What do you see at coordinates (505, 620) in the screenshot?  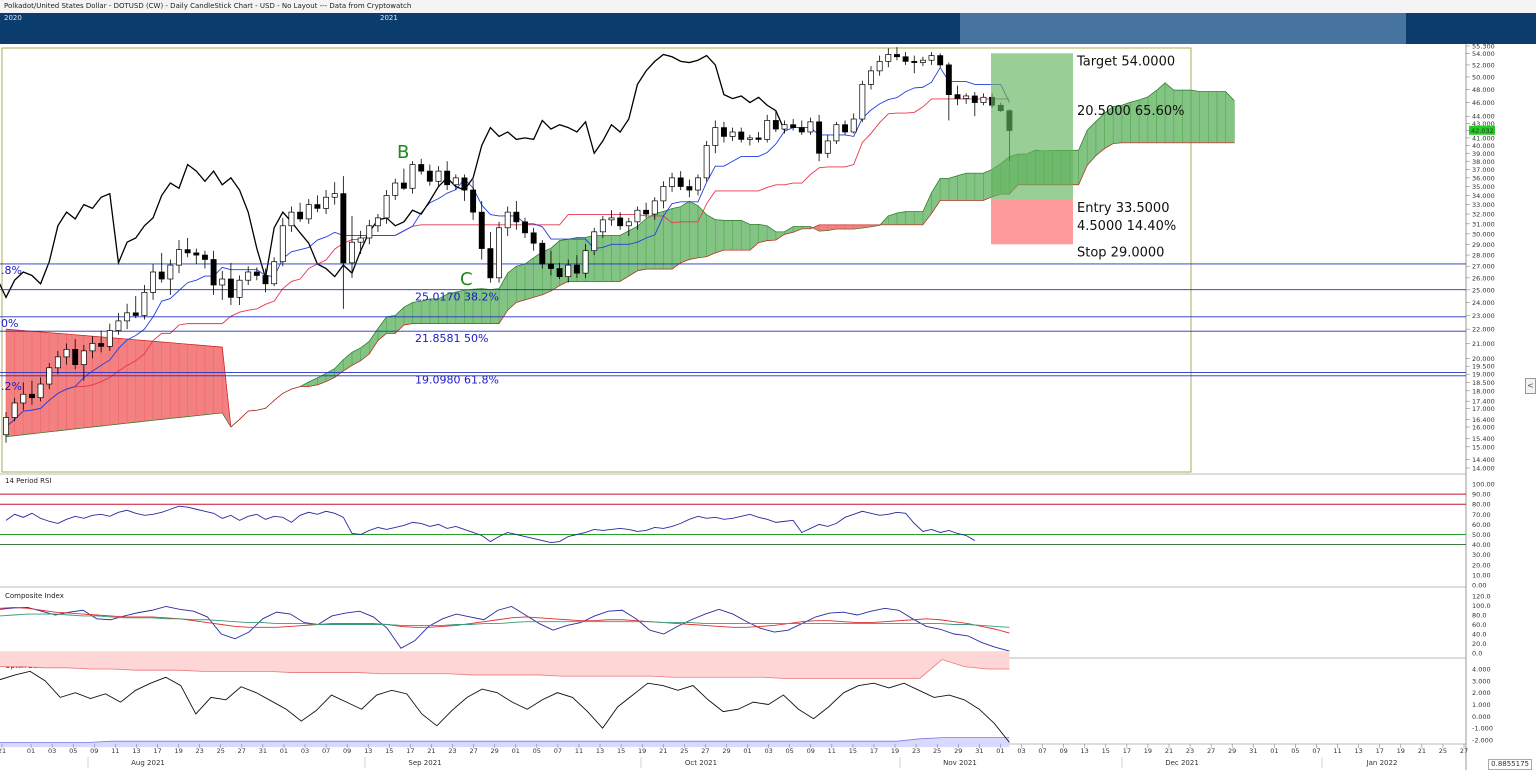 I see `composite-fast-ma-line` at bounding box center [505, 620].